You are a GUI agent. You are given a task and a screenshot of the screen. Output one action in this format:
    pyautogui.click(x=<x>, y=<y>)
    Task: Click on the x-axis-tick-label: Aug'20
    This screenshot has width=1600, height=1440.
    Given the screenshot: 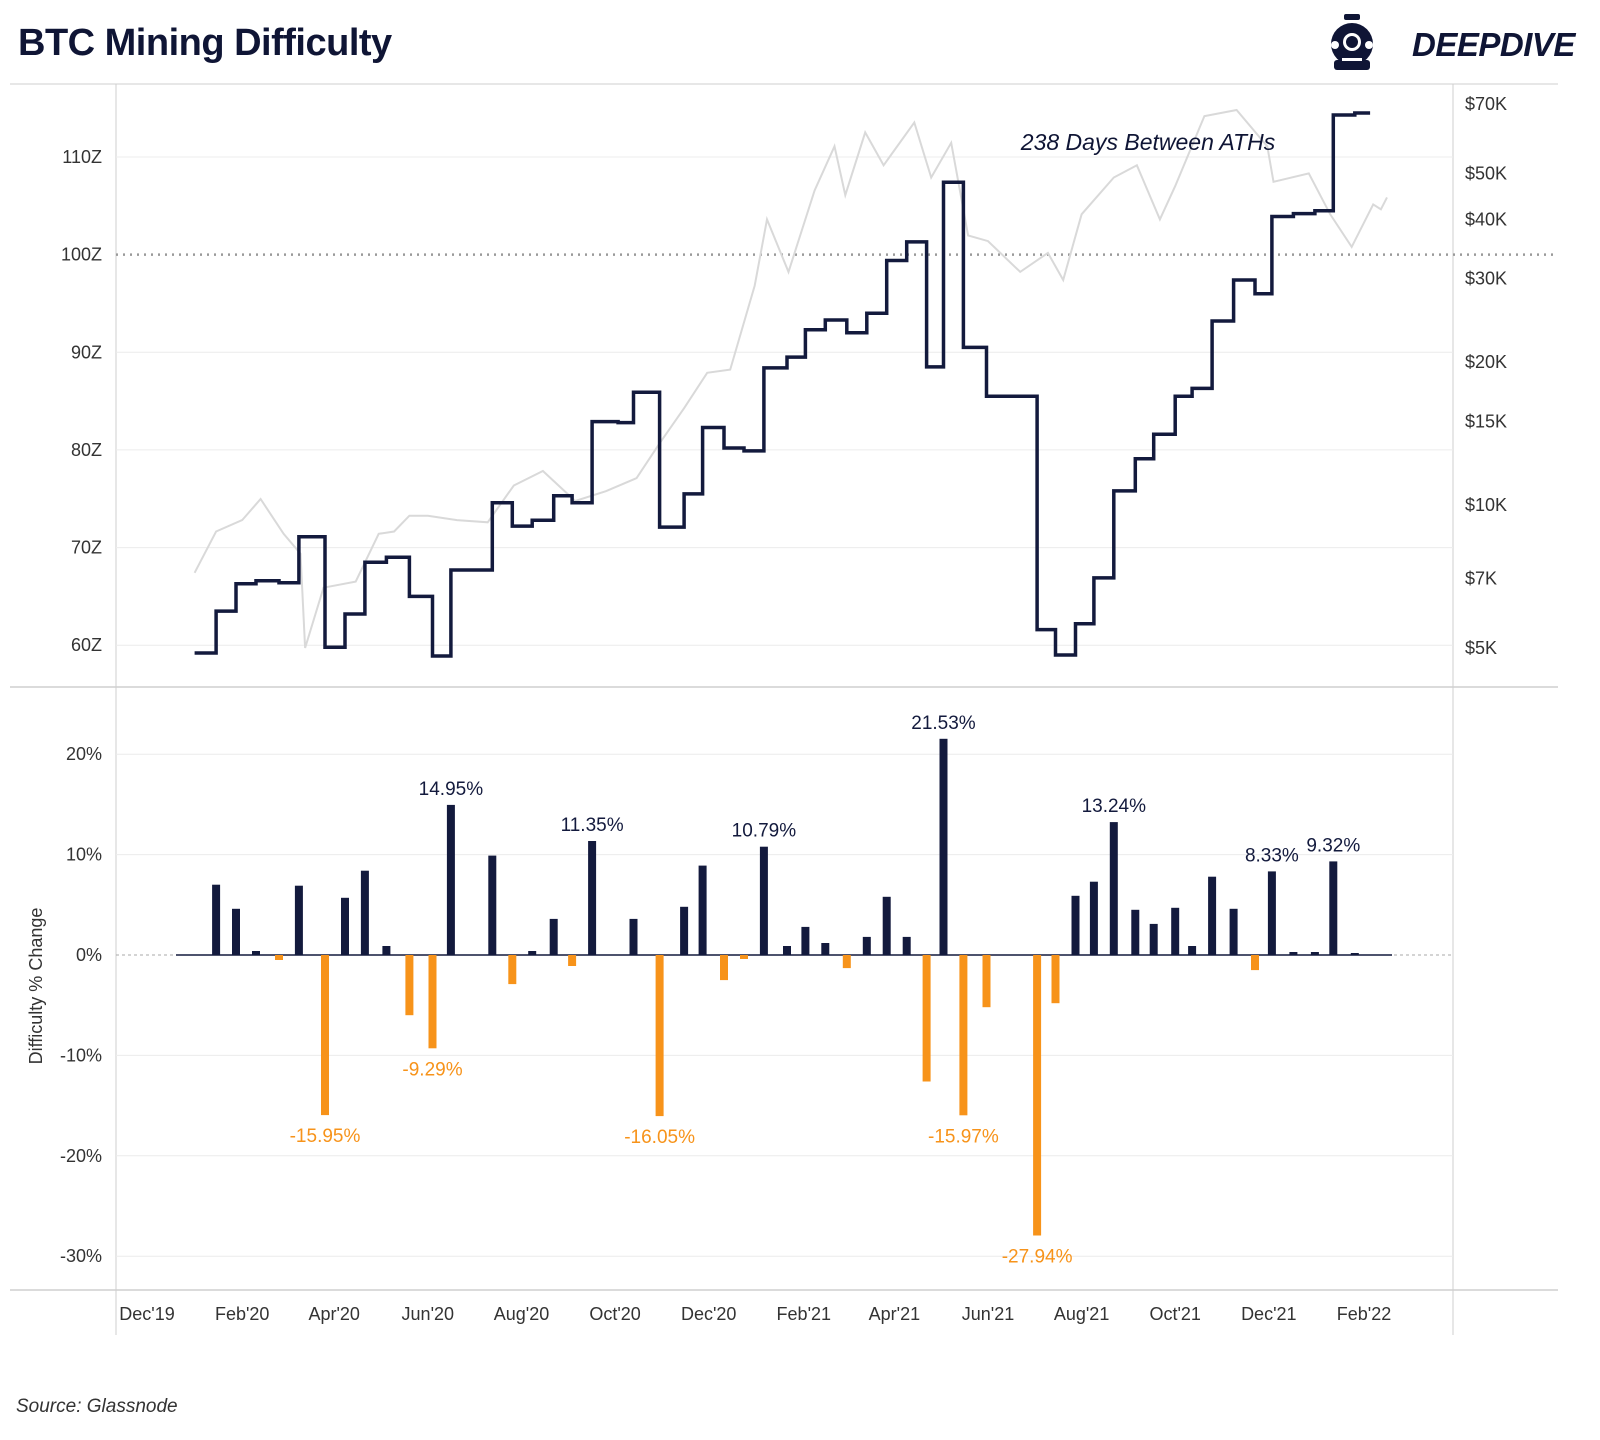 What is the action you would take?
    pyautogui.click(x=522, y=1314)
    